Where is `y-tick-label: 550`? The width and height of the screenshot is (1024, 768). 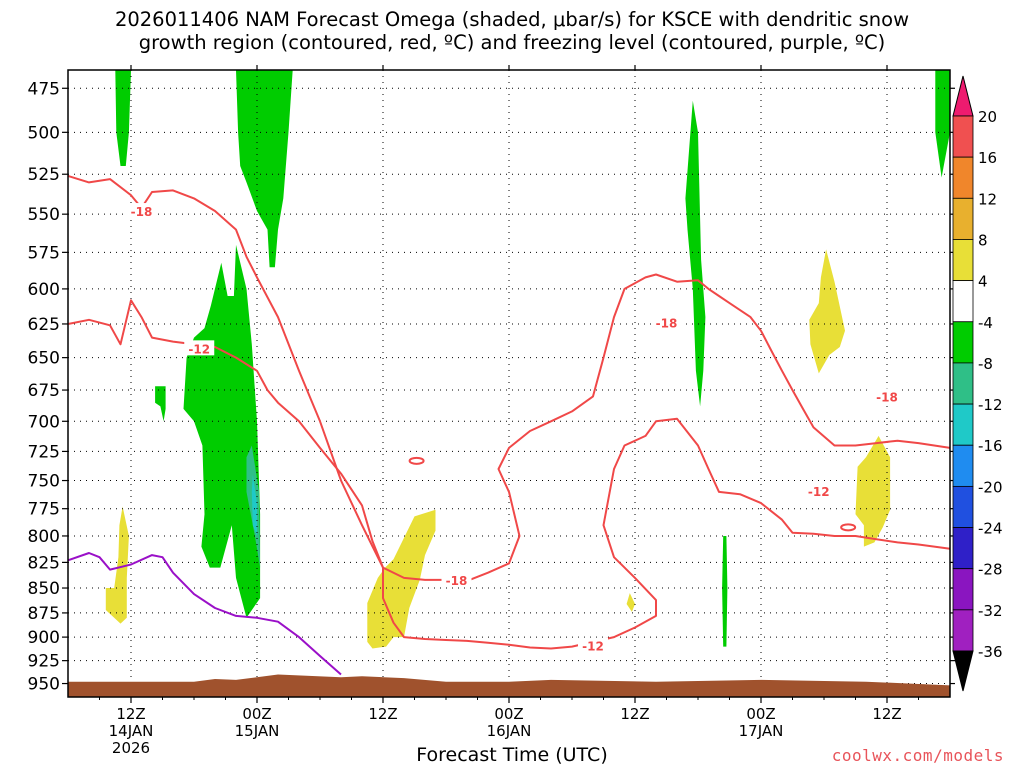 y-tick-label: 550 is located at coordinates (44, 215).